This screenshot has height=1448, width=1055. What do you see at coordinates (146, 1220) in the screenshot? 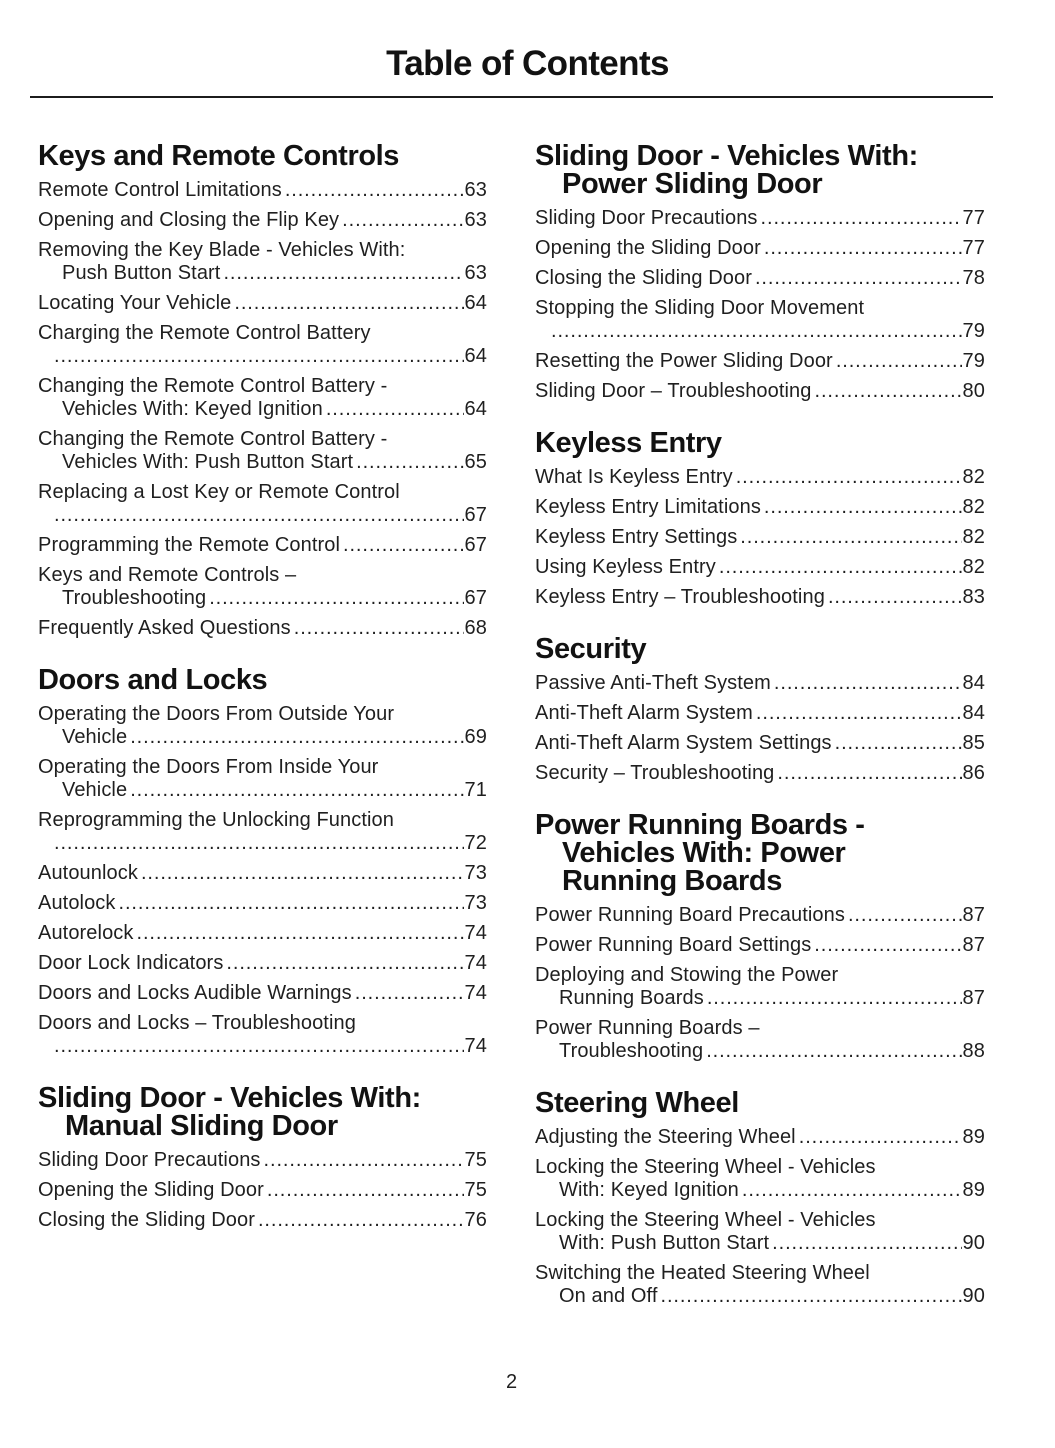
I see `entry-label: Closing the Sliding Door` at bounding box center [146, 1220].